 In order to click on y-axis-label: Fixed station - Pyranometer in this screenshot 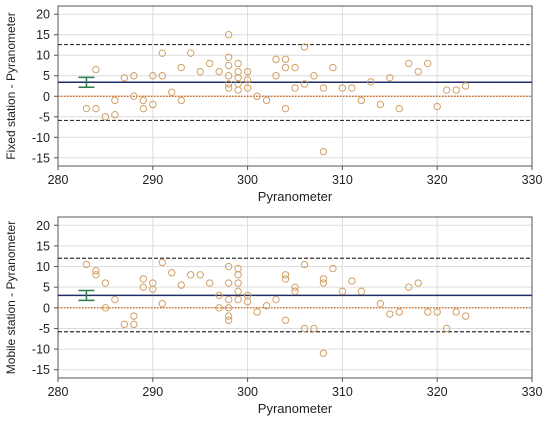, I will do `click(11, 85)`.